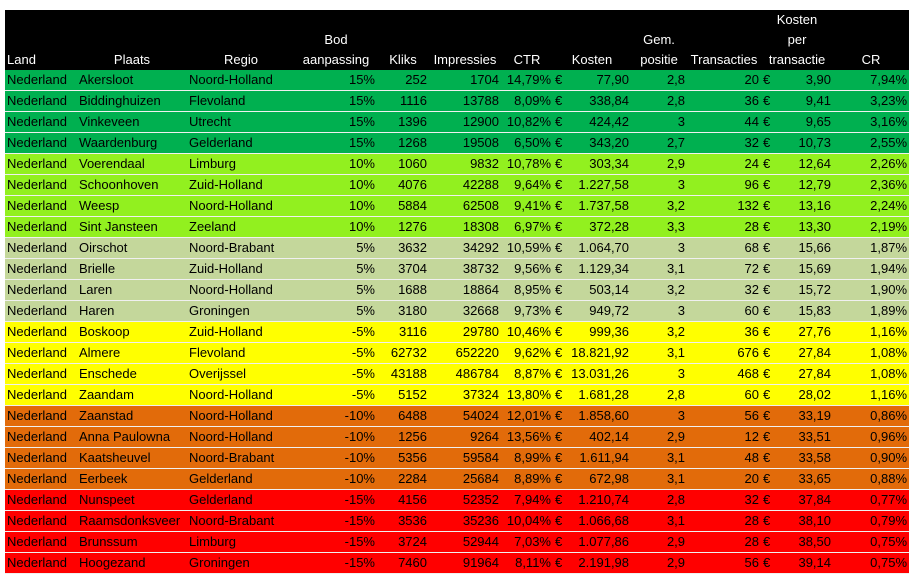  Describe the element at coordinates (484, 436) in the screenshot. I see `cell-impressies: 9264` at that location.